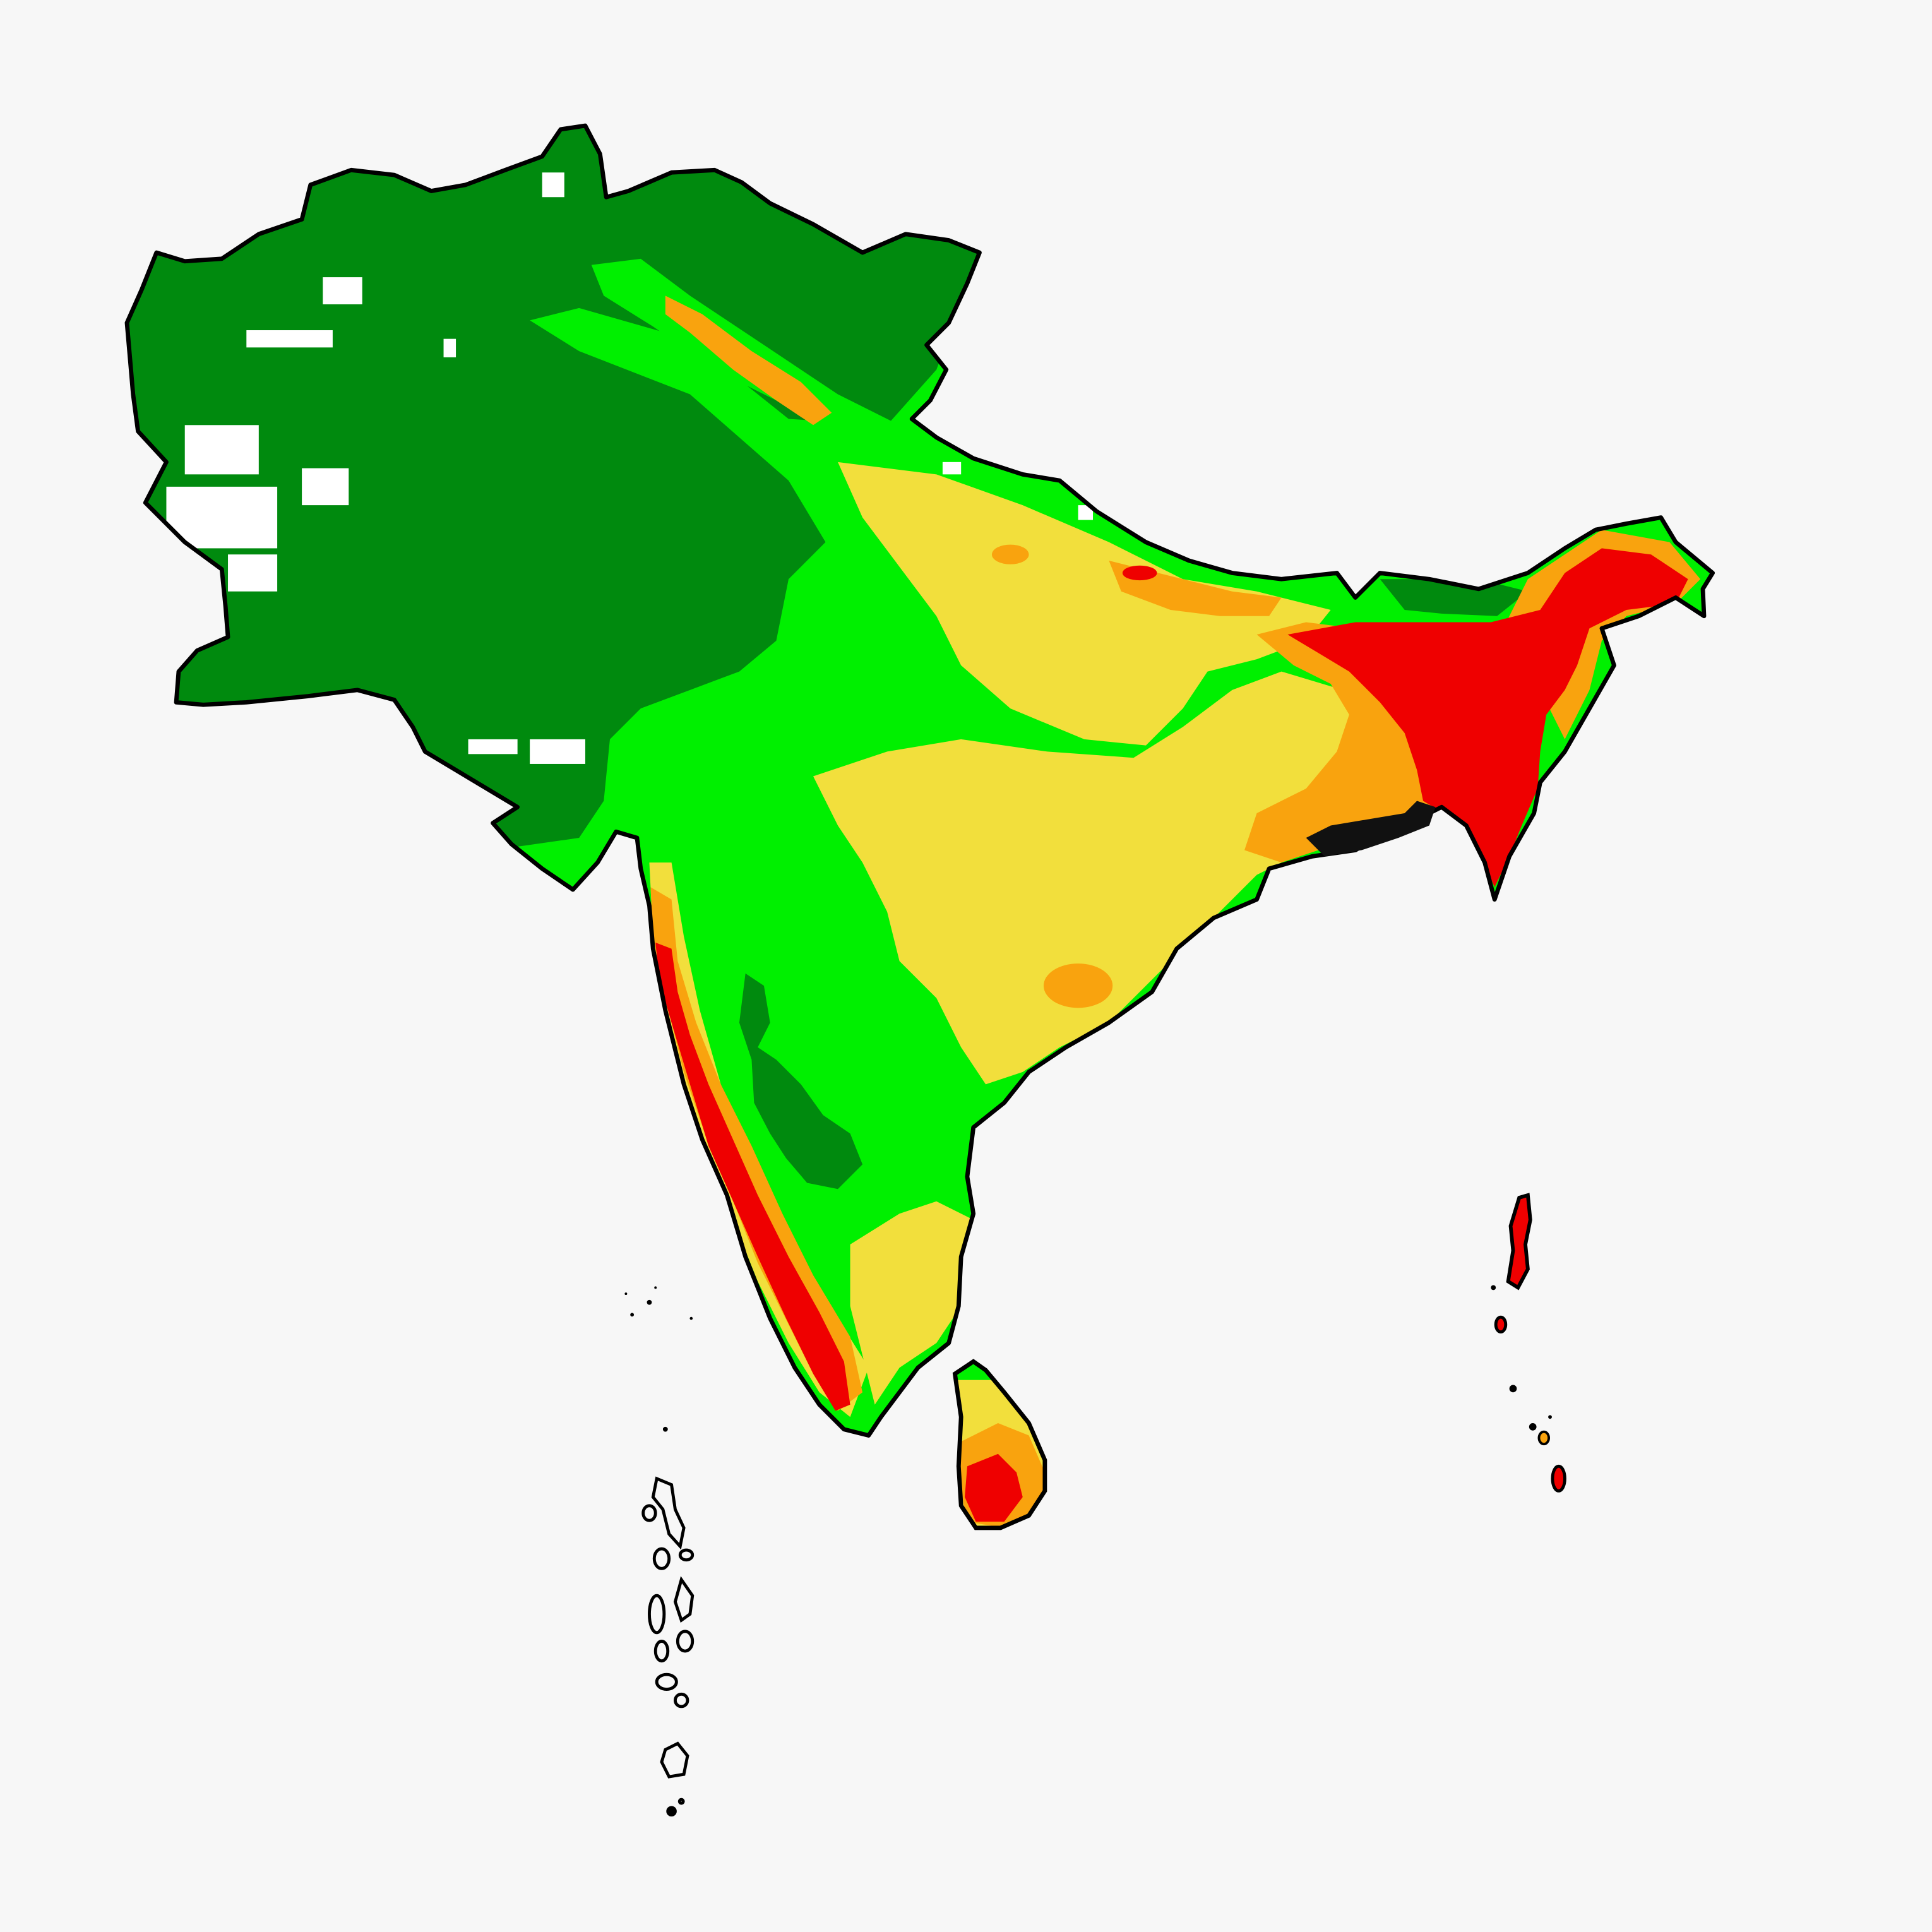 The width and height of the screenshot is (1932, 1932). I want to click on class-4-himalaya-ridge, so click(748, 360).